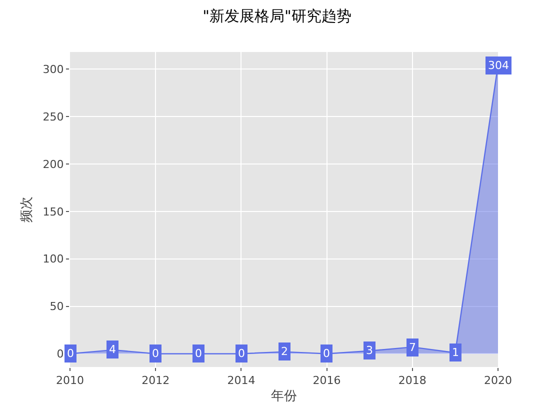  Describe the element at coordinates (156, 381) in the screenshot. I see `x-tick-label: 2012` at that location.